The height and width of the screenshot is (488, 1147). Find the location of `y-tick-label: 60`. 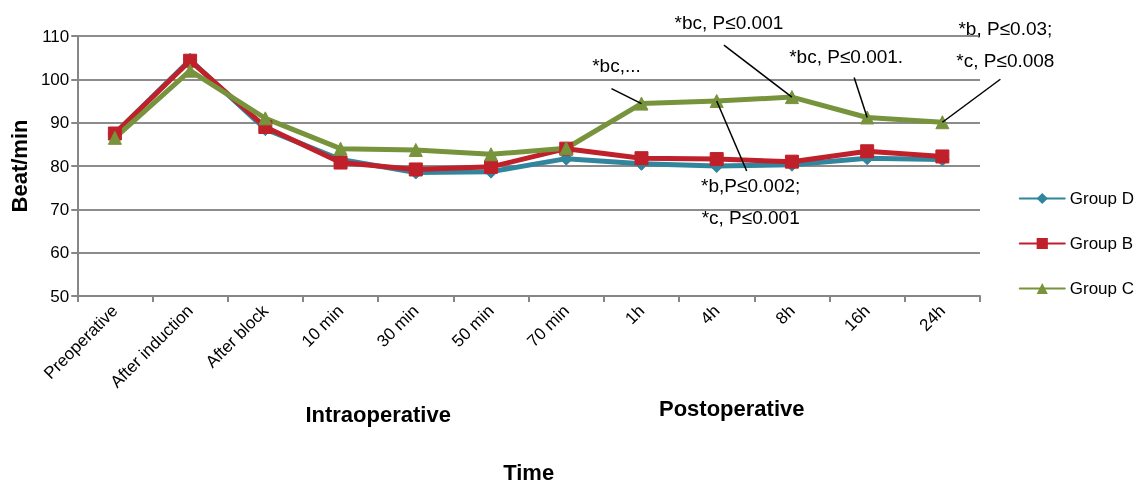

y-tick-label: 60 is located at coordinates (60, 253).